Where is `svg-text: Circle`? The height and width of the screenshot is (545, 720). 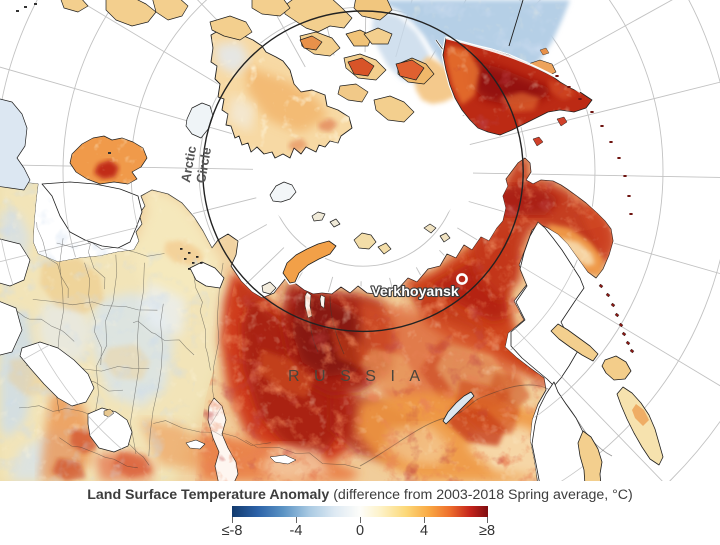
svg-text: Circle is located at coordinates (203, 165).